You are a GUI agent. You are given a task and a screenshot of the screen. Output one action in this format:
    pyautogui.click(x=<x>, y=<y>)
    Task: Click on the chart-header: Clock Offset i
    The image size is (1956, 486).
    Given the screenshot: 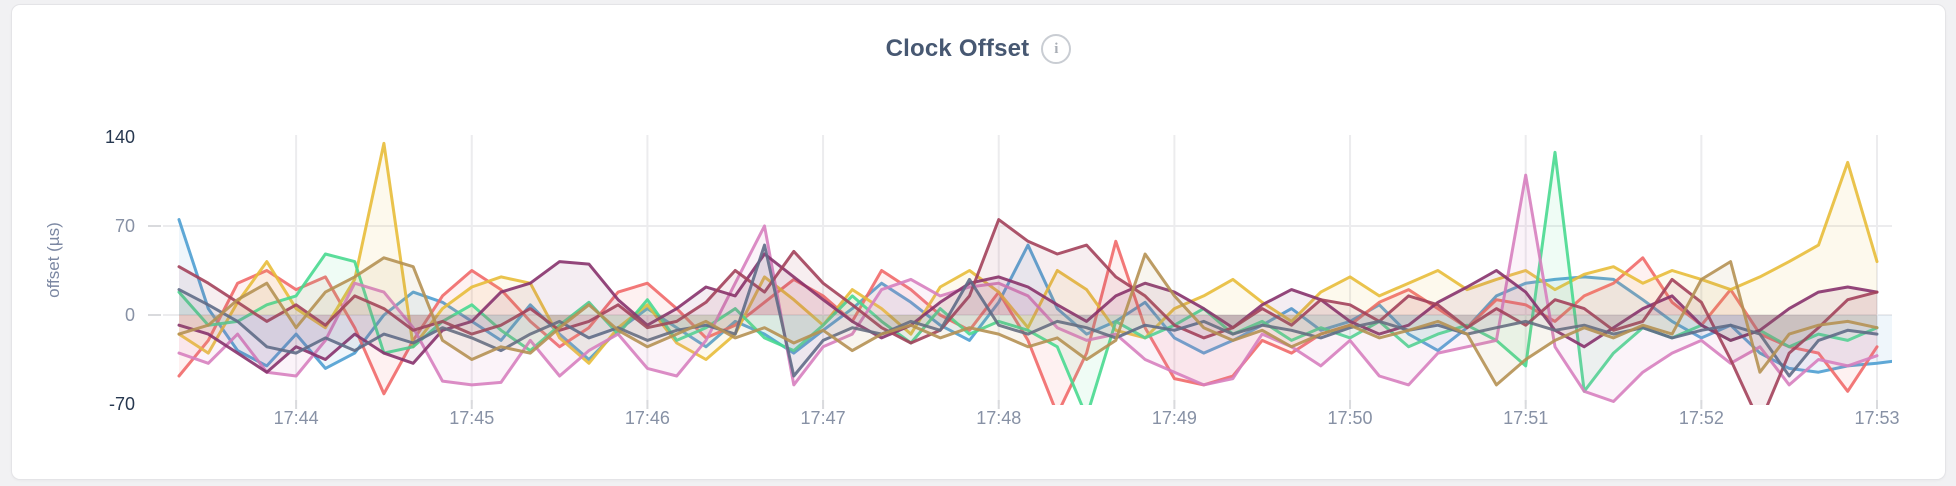 What is the action you would take?
    pyautogui.click(x=978, y=49)
    